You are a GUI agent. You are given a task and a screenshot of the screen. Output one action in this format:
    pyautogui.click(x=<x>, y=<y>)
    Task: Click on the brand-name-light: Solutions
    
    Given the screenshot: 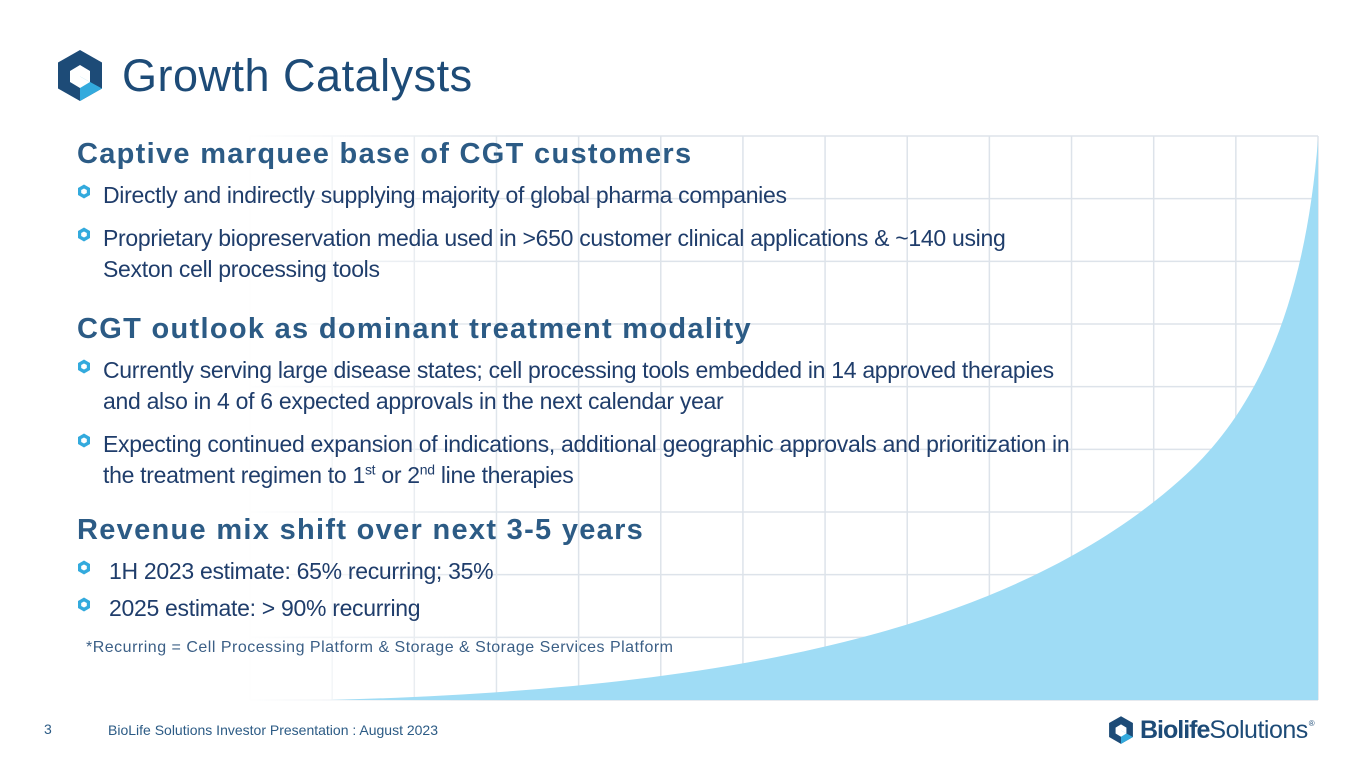 What is the action you would take?
    pyautogui.click(x=1258, y=729)
    